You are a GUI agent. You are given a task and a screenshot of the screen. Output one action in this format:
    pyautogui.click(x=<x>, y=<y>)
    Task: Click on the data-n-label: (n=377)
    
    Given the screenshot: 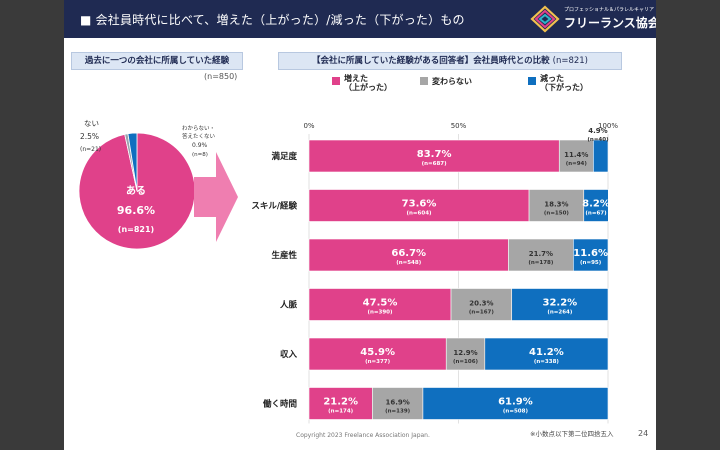 What is the action you would take?
    pyautogui.click(x=378, y=362)
    